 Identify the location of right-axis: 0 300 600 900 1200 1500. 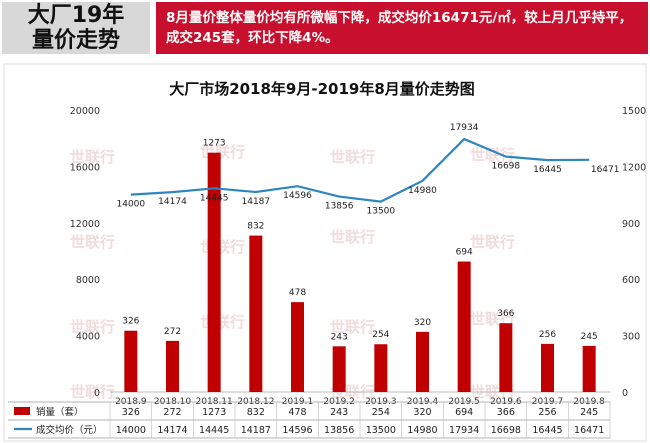
(634, 252).